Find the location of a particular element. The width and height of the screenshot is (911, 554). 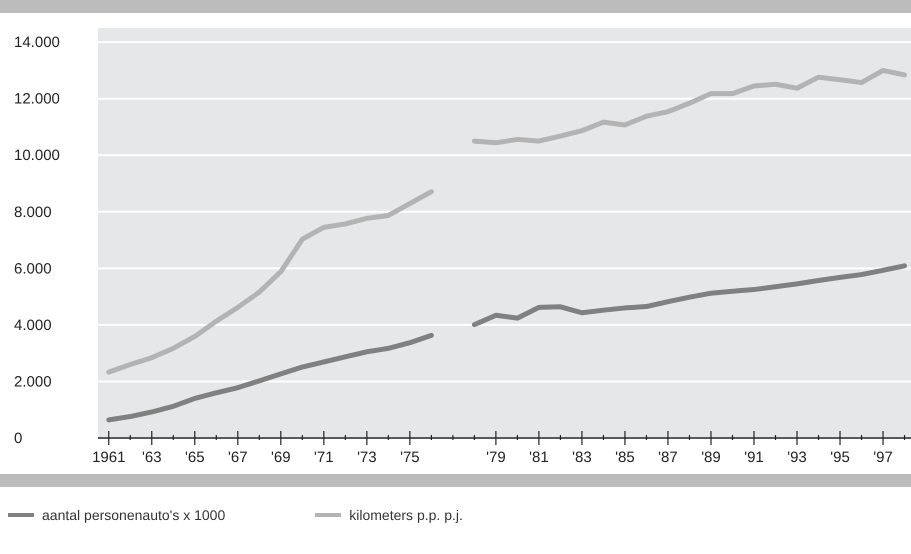

x-tick-label: '69 is located at coordinates (281, 457).